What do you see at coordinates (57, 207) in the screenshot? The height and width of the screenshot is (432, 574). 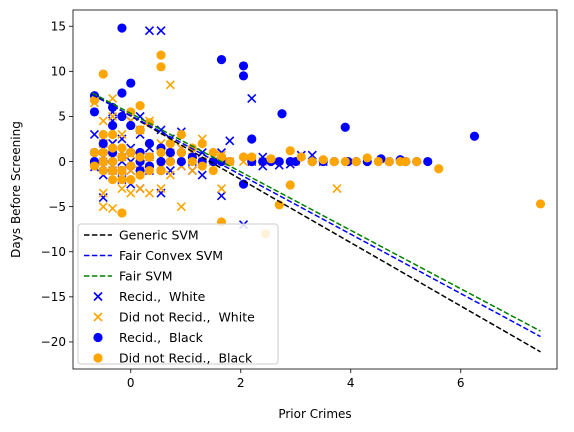 I see `y-tick-label: −5` at bounding box center [57, 207].